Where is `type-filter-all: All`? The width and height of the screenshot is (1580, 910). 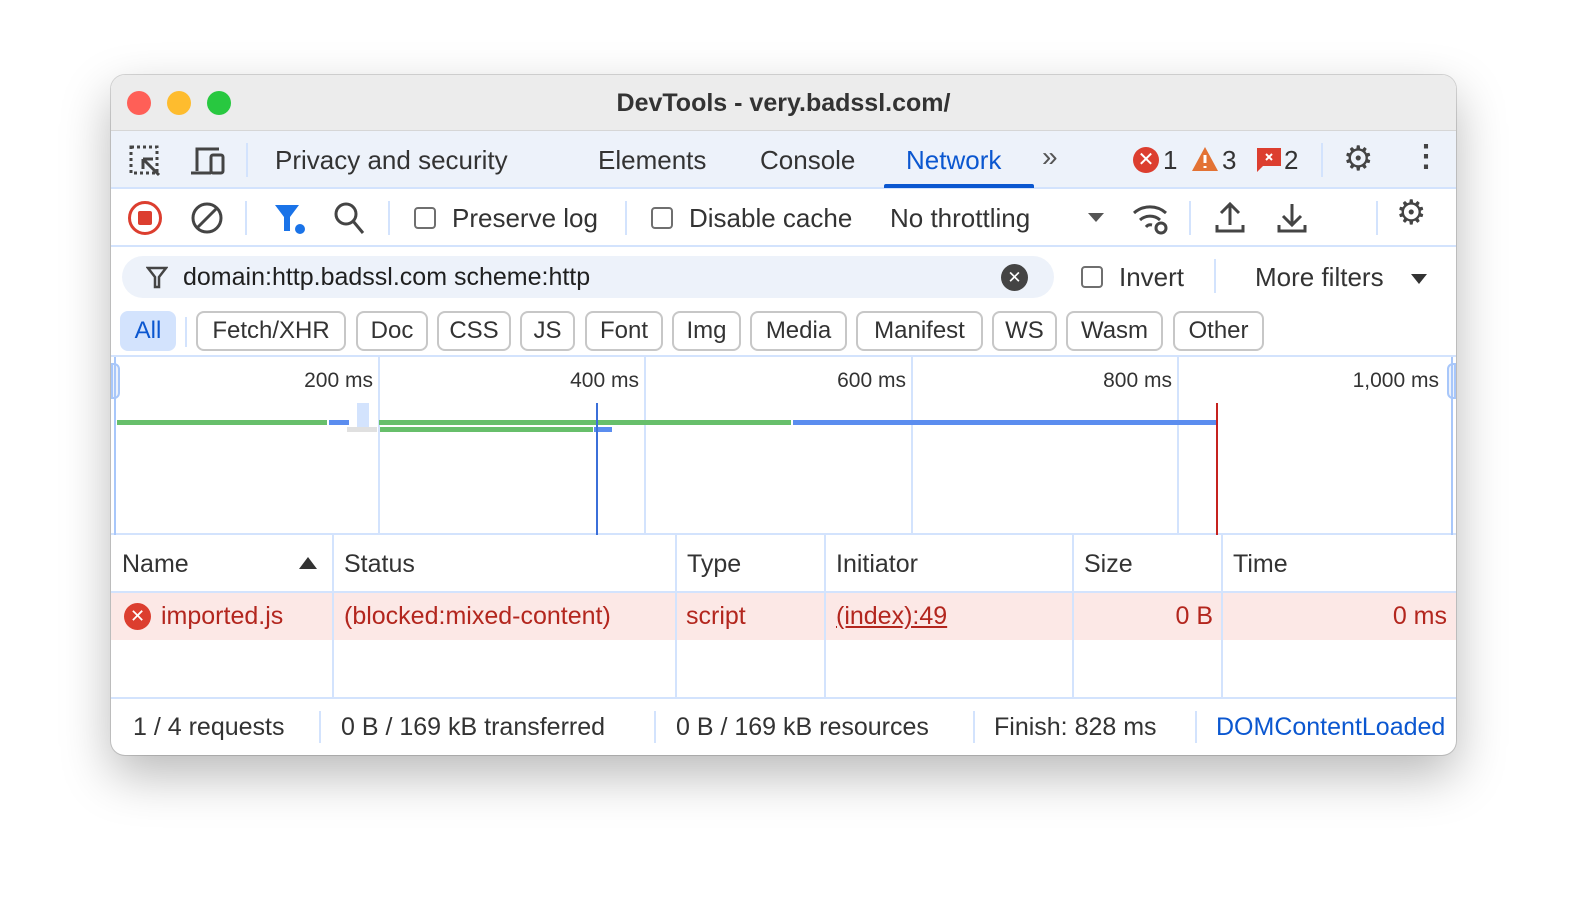 type-filter-all: All is located at coordinates (148, 331).